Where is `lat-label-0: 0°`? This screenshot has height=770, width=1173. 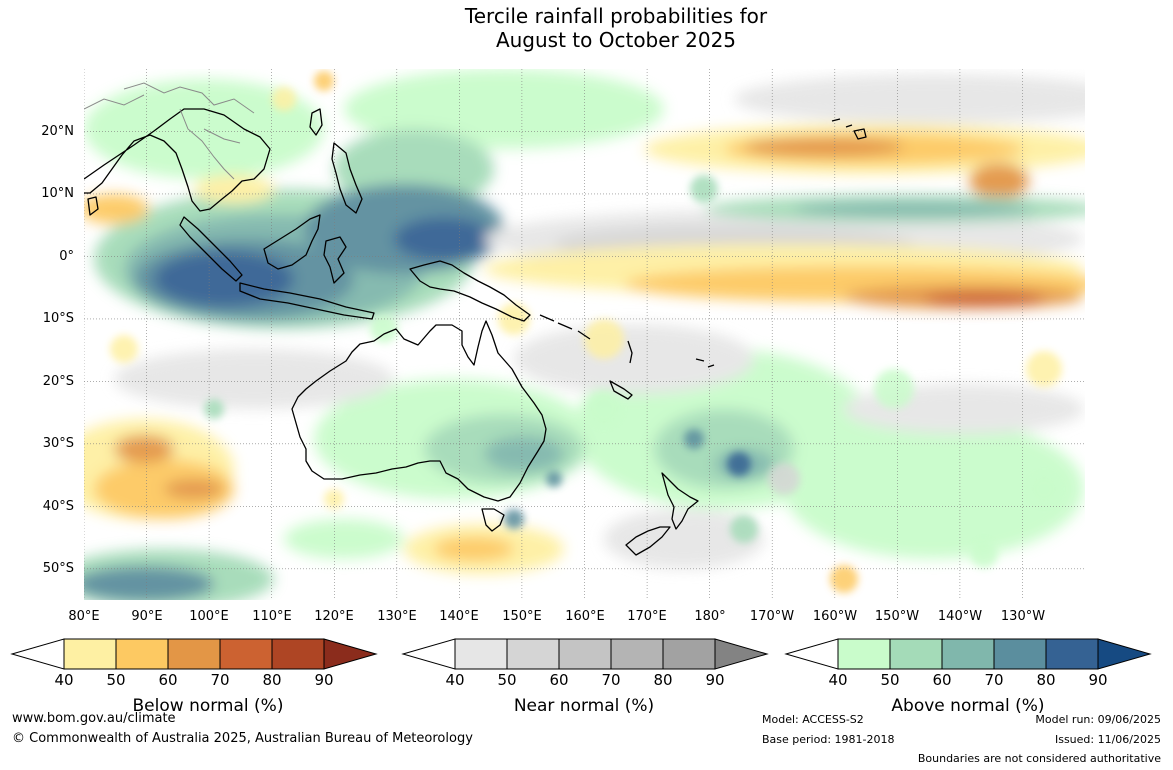 lat-label-0: 0° is located at coordinates (66, 256).